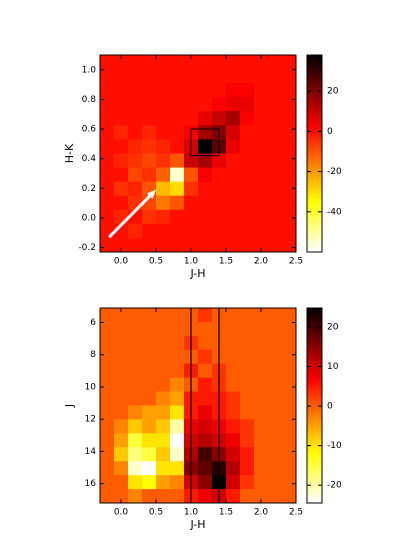  What do you see at coordinates (91, 452) in the screenshot?
I see `y-tick-label: 14` at bounding box center [91, 452].